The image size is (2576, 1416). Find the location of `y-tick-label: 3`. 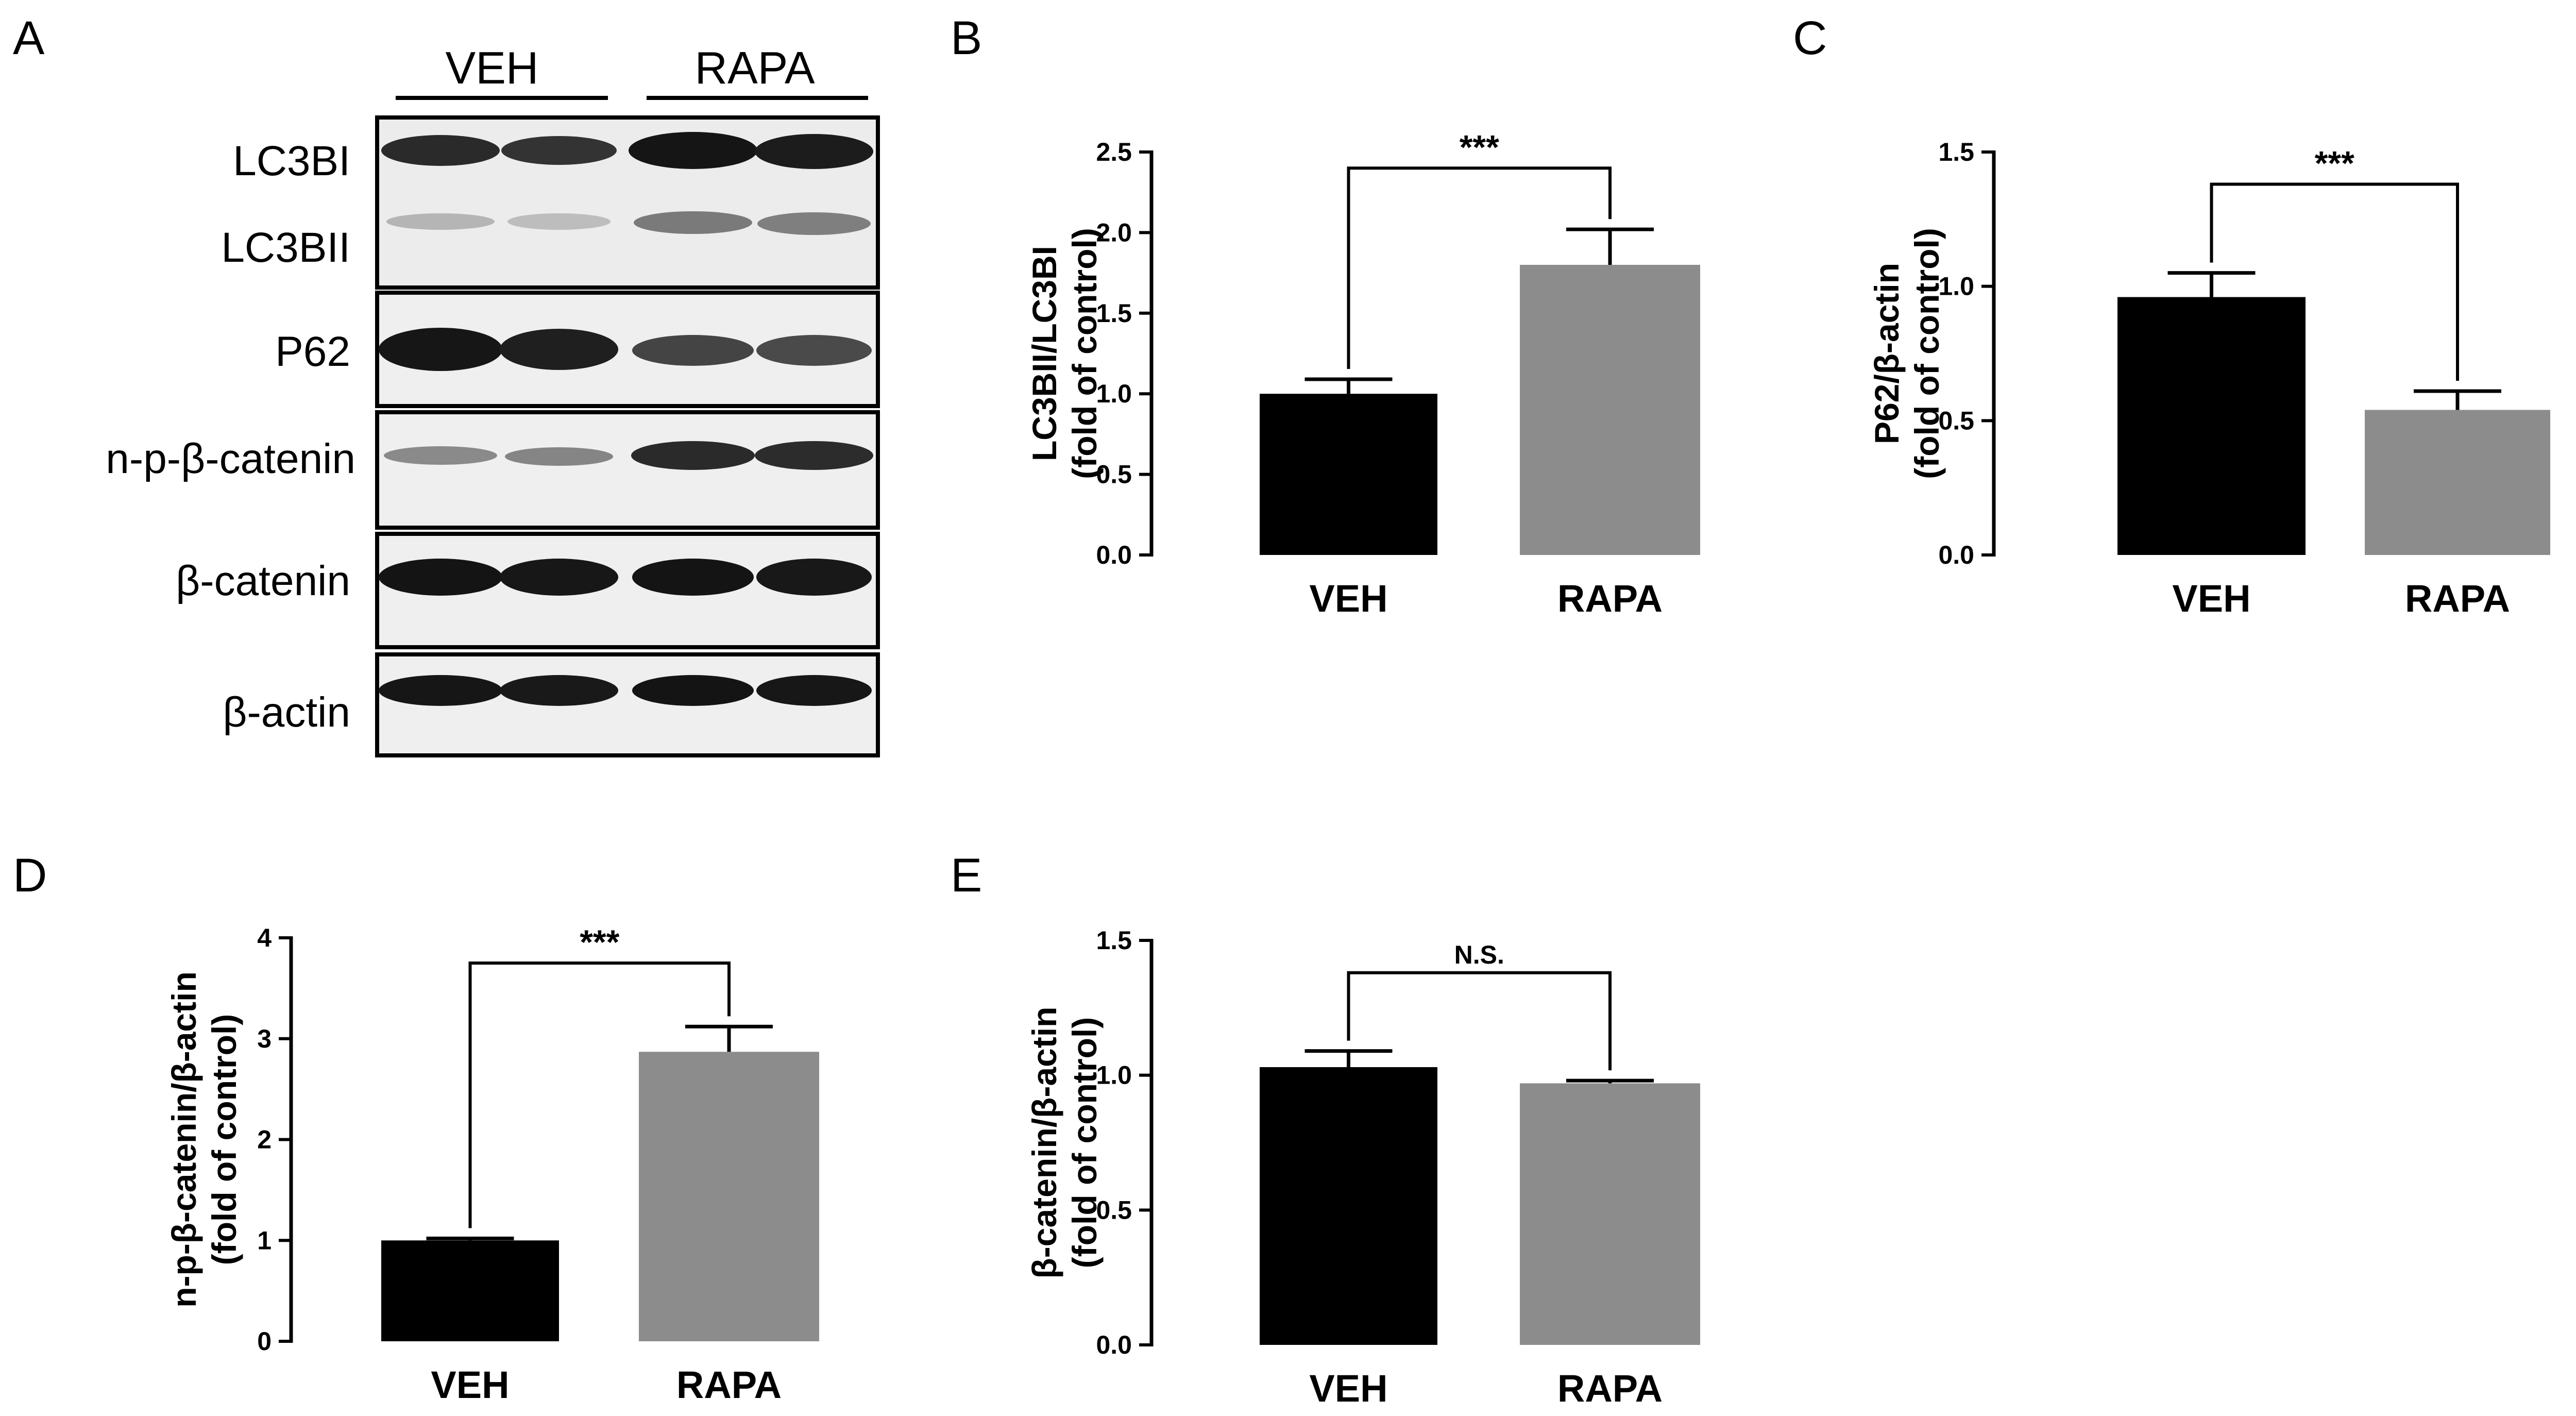

y-tick-label: 3 is located at coordinates (264, 1038).